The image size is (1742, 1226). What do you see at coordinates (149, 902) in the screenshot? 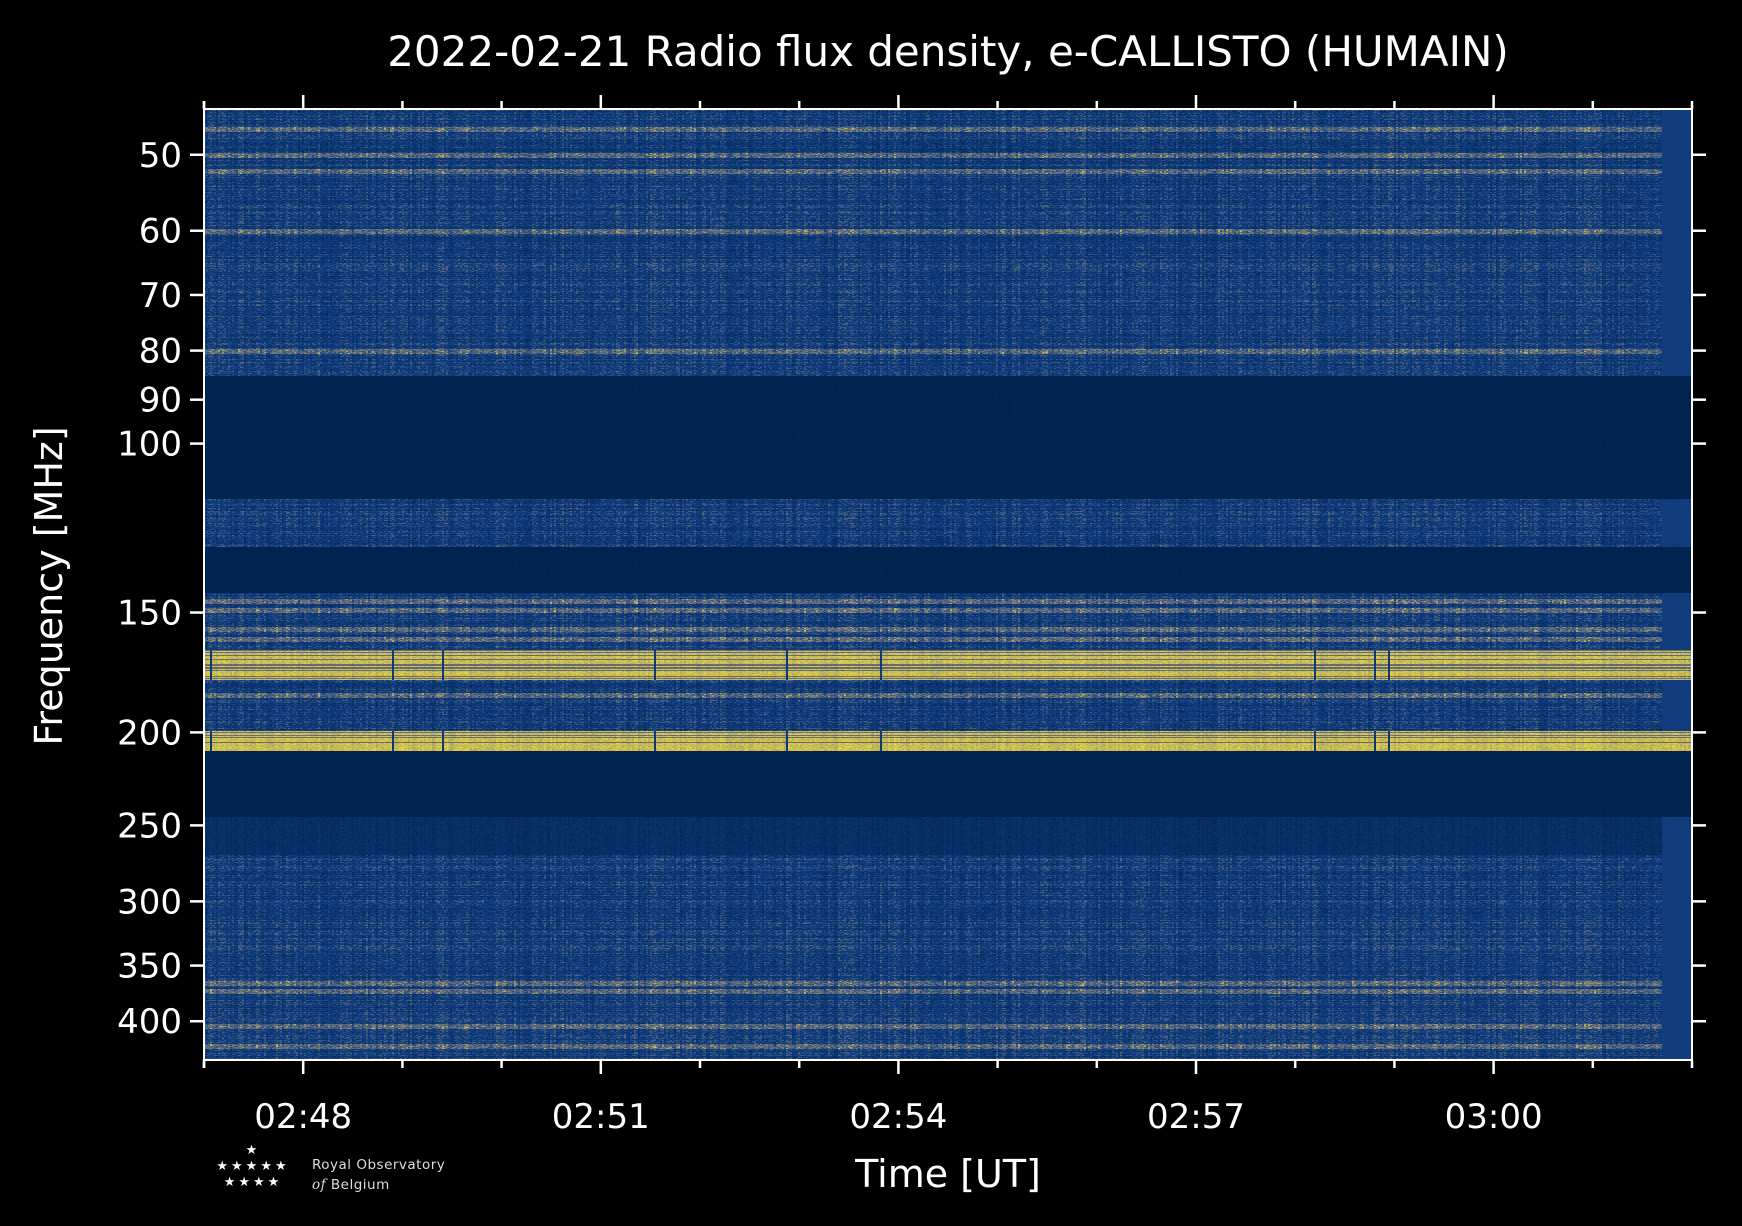
I see `y-tick-label: 300` at bounding box center [149, 902].